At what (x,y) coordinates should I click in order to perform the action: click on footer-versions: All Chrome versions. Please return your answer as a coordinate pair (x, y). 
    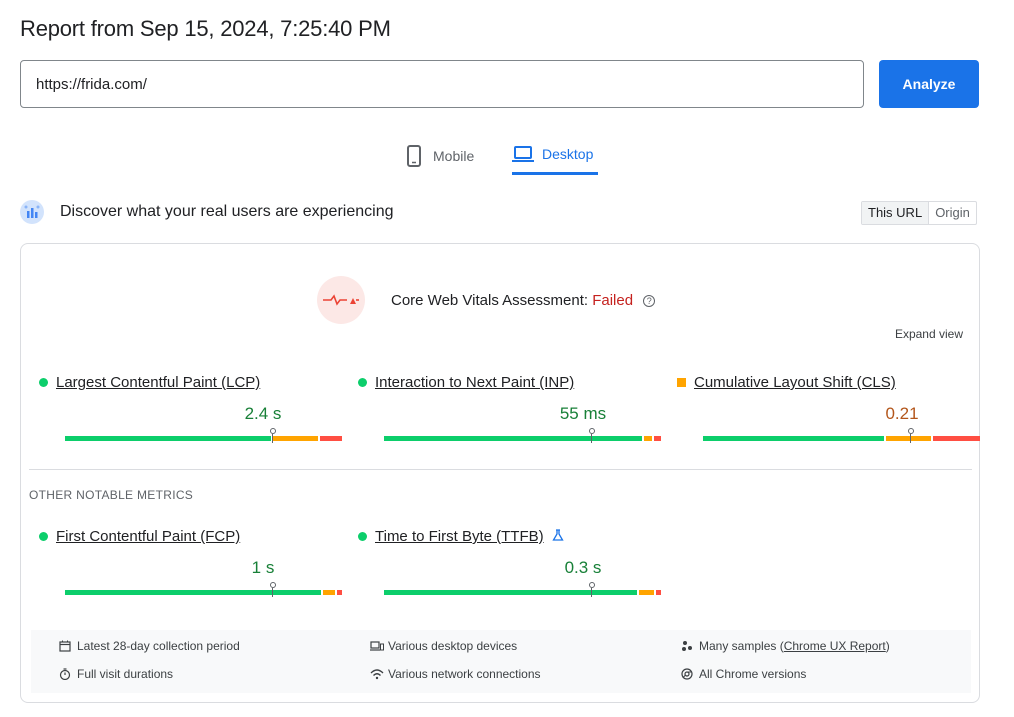
    Looking at the image, I should click on (743, 674).